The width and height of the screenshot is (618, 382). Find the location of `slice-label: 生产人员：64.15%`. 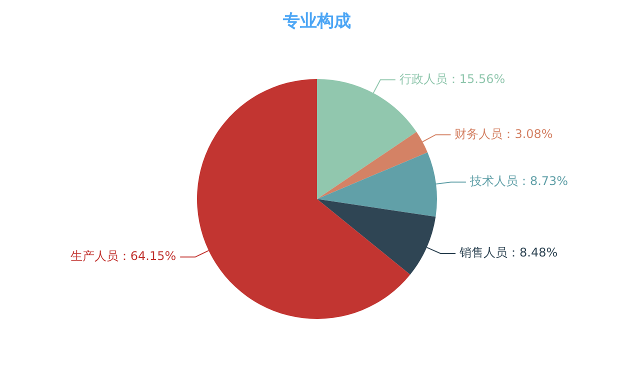

slice-label: 生产人员：64.15% is located at coordinates (123, 256).